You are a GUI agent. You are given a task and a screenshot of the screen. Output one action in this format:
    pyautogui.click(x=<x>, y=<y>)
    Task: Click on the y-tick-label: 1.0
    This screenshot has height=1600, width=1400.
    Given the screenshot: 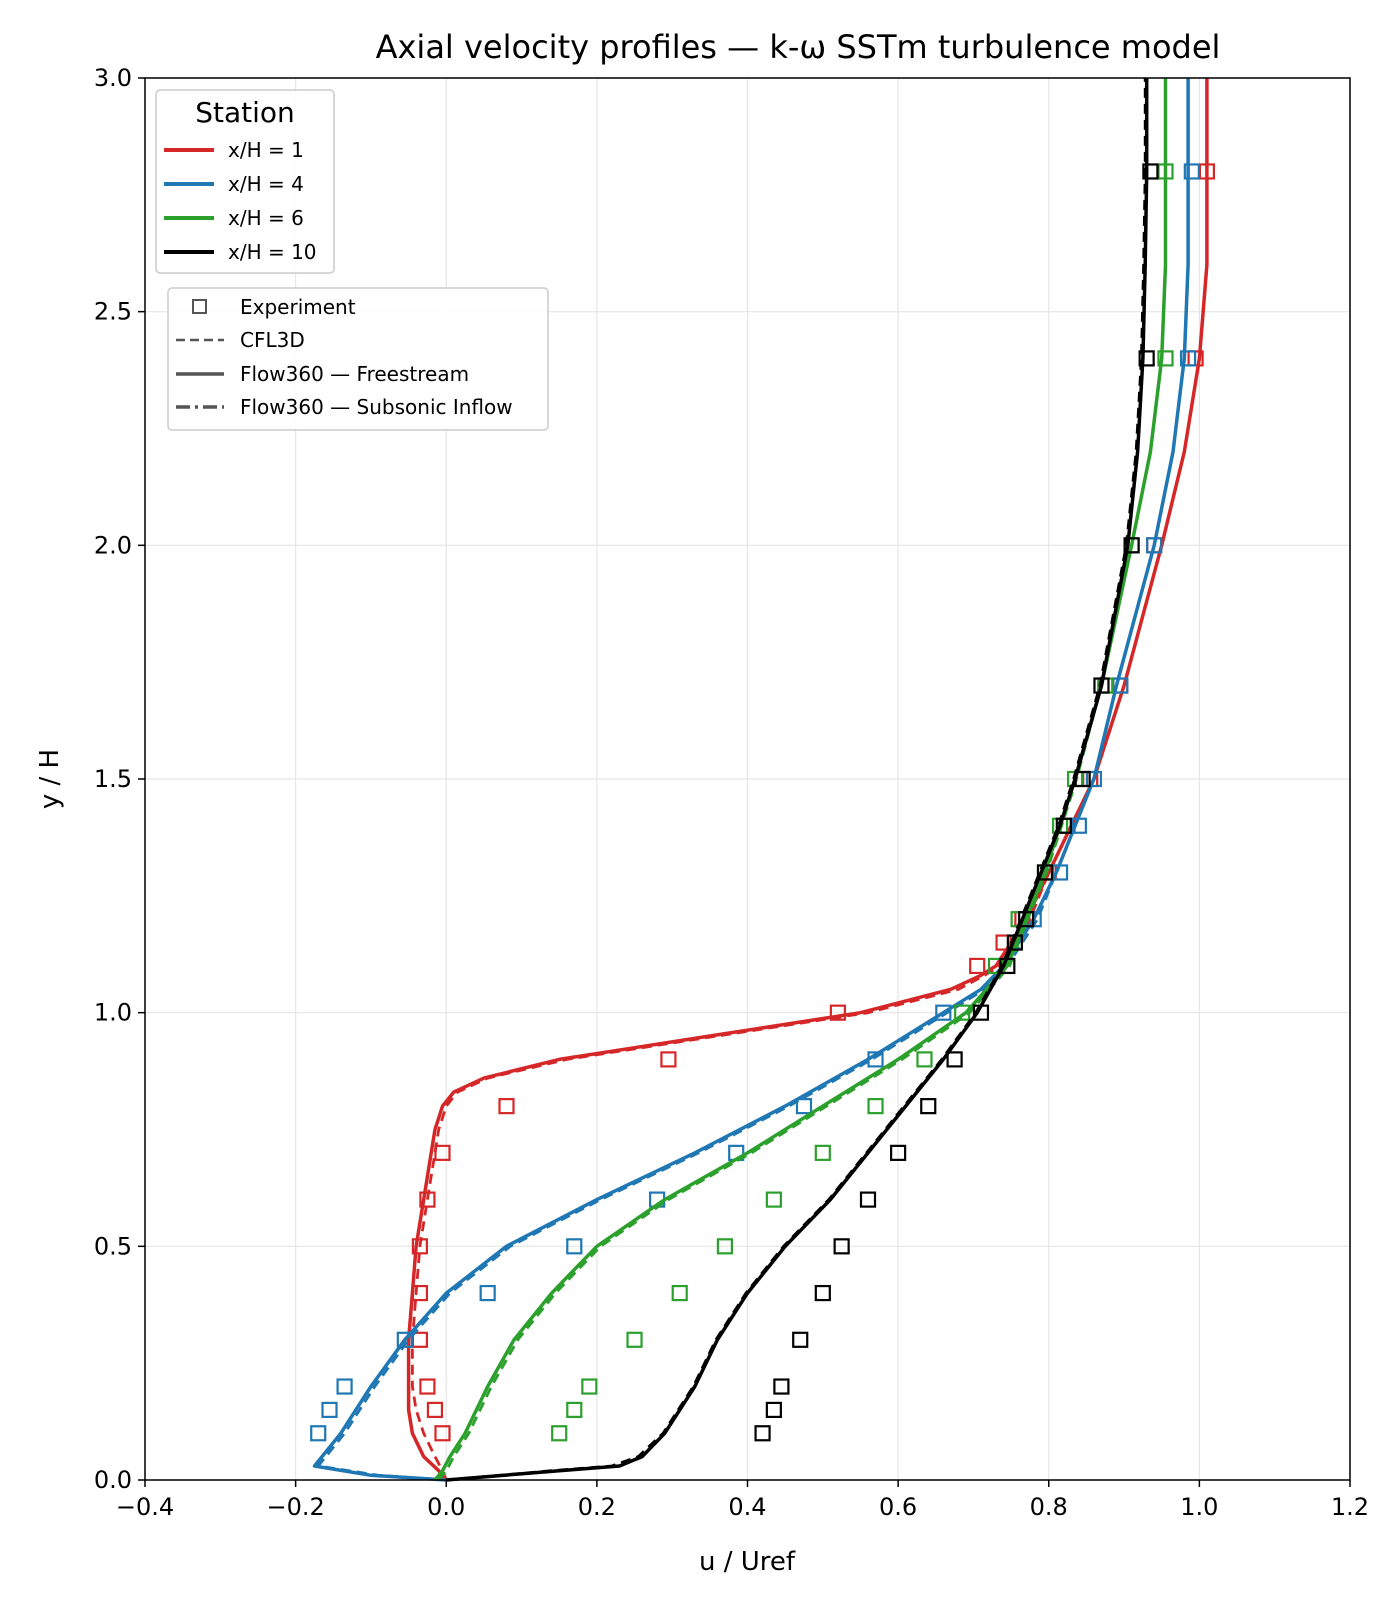 What is the action you would take?
    pyautogui.click(x=113, y=1013)
    